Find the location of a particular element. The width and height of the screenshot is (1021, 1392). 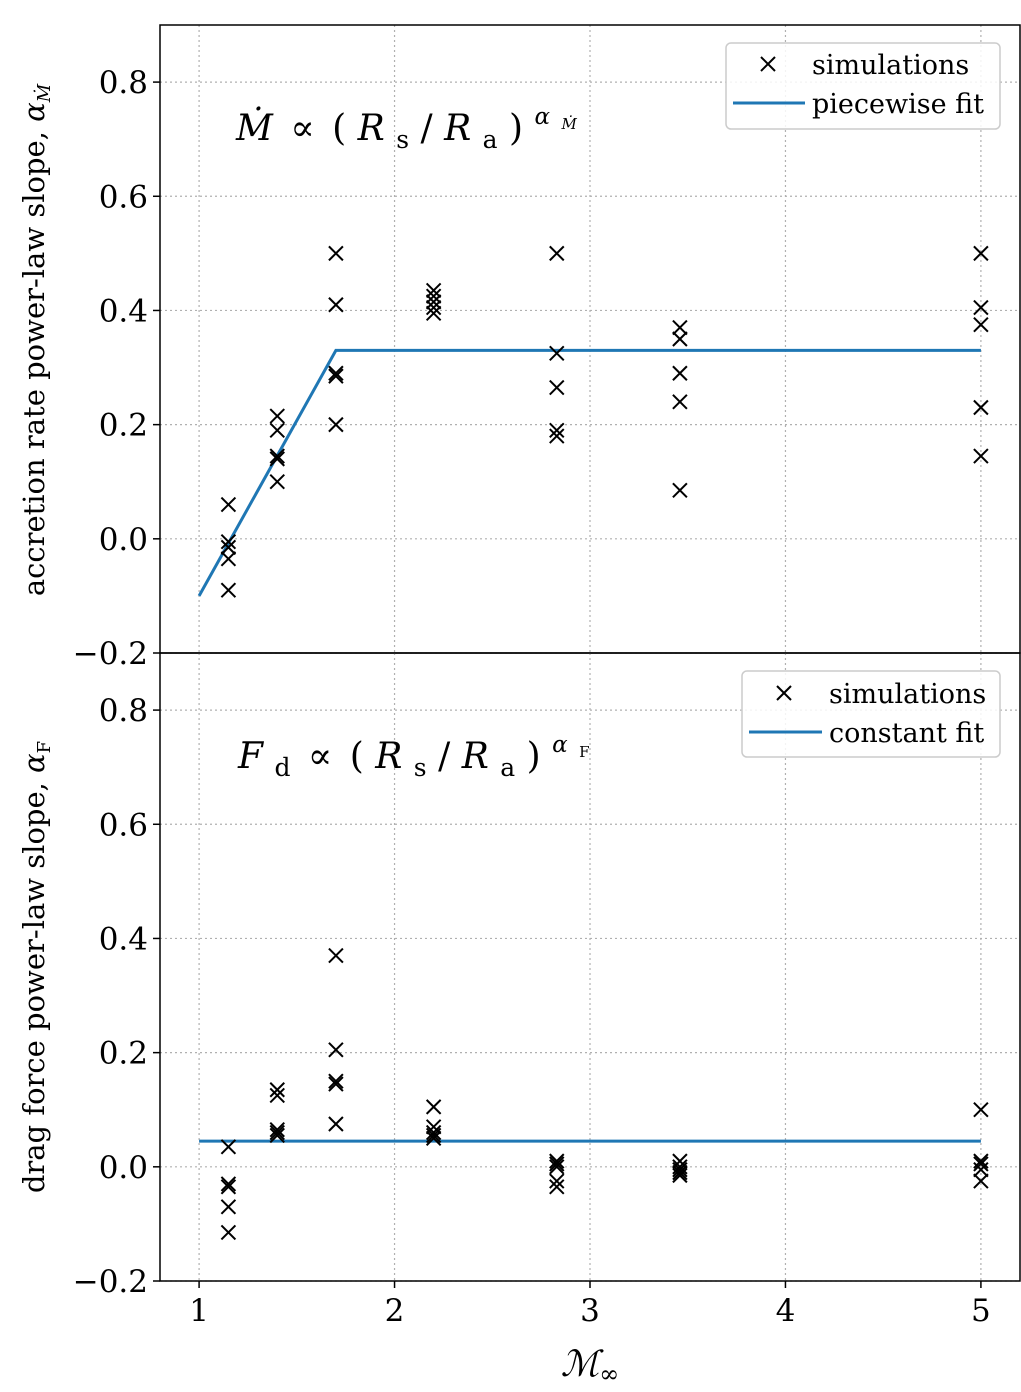

y-tick-label: 0.8 is located at coordinates (123, 711).